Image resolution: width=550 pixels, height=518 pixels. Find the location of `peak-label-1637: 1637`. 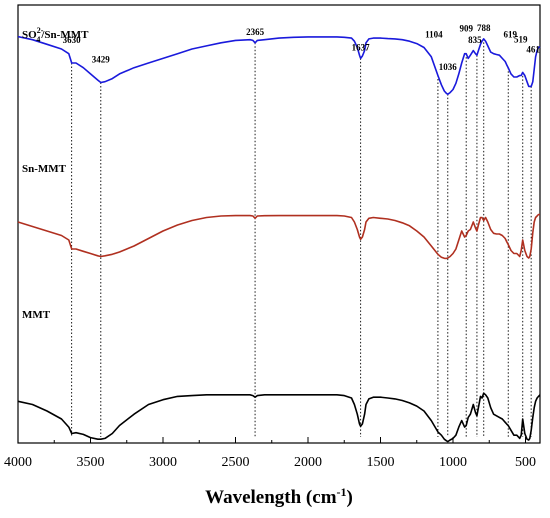

peak-label-1637: 1637 is located at coordinates (361, 47).